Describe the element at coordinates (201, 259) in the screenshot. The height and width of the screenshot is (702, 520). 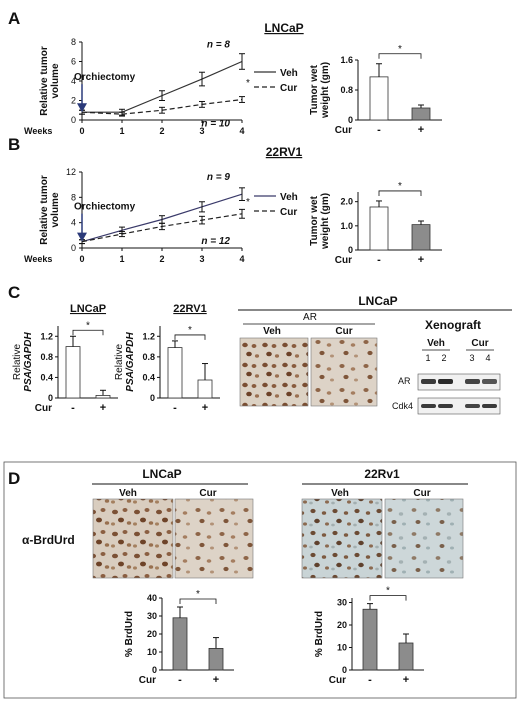
I see `x-tick-label: 3` at that location.